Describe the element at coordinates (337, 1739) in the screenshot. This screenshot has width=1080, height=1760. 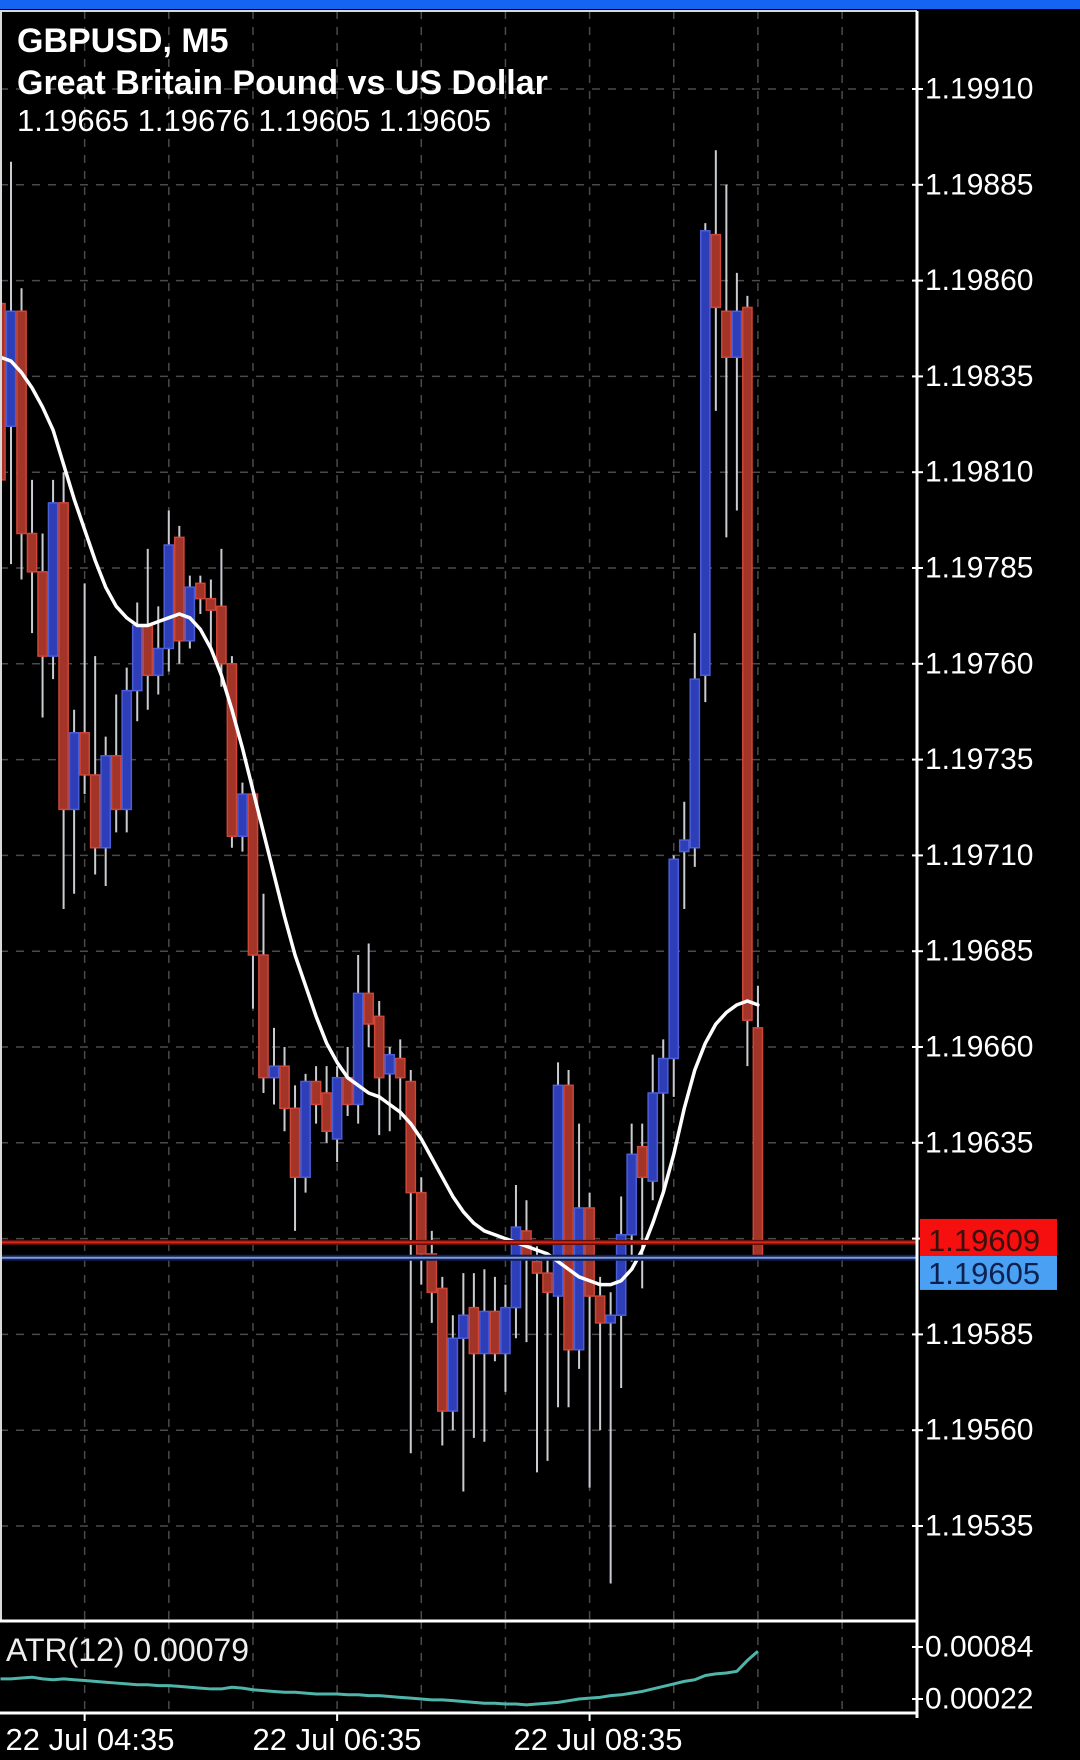
I see `time-axis-label: 22 Jul 06:35` at that location.